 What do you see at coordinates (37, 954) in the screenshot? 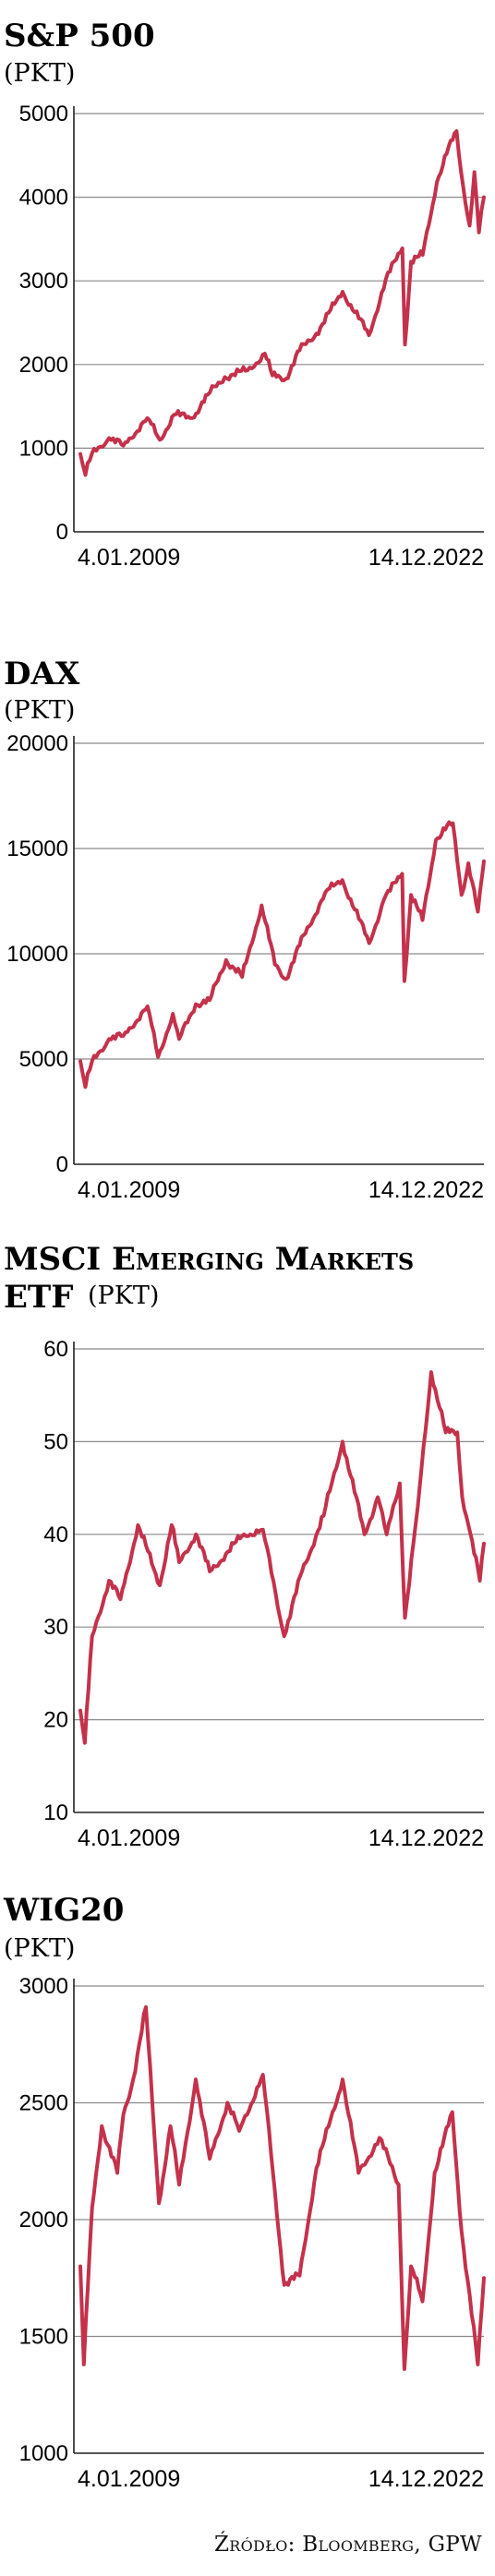
I see `y-tick-label: 10000` at bounding box center [37, 954].